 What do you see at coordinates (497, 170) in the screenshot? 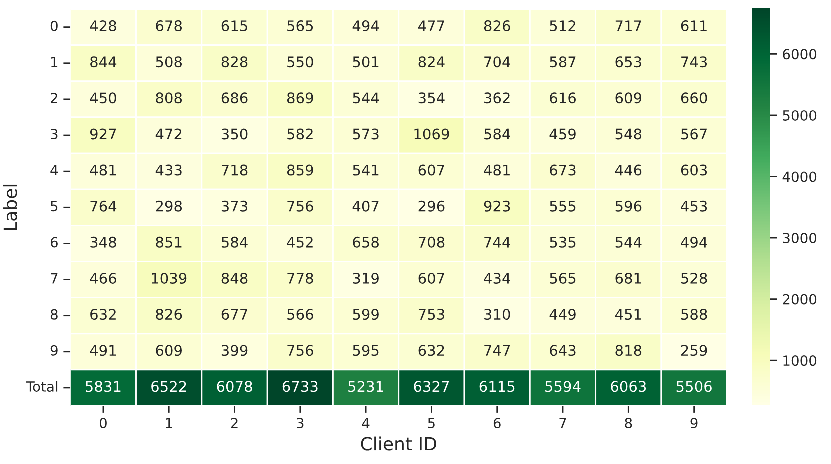
I see `data-label: 481` at bounding box center [497, 170].